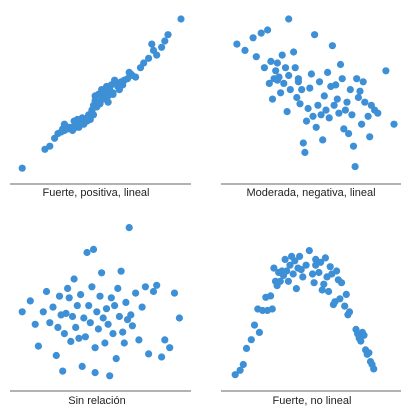 Image resolution: width=411 pixels, height=412 pixels. I want to click on panel-caption: Sin relación, so click(96, 401).